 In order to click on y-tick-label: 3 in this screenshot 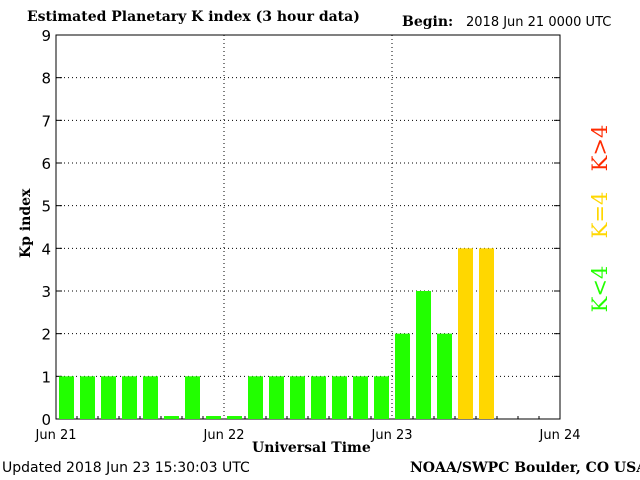, I will do `click(46, 292)`.